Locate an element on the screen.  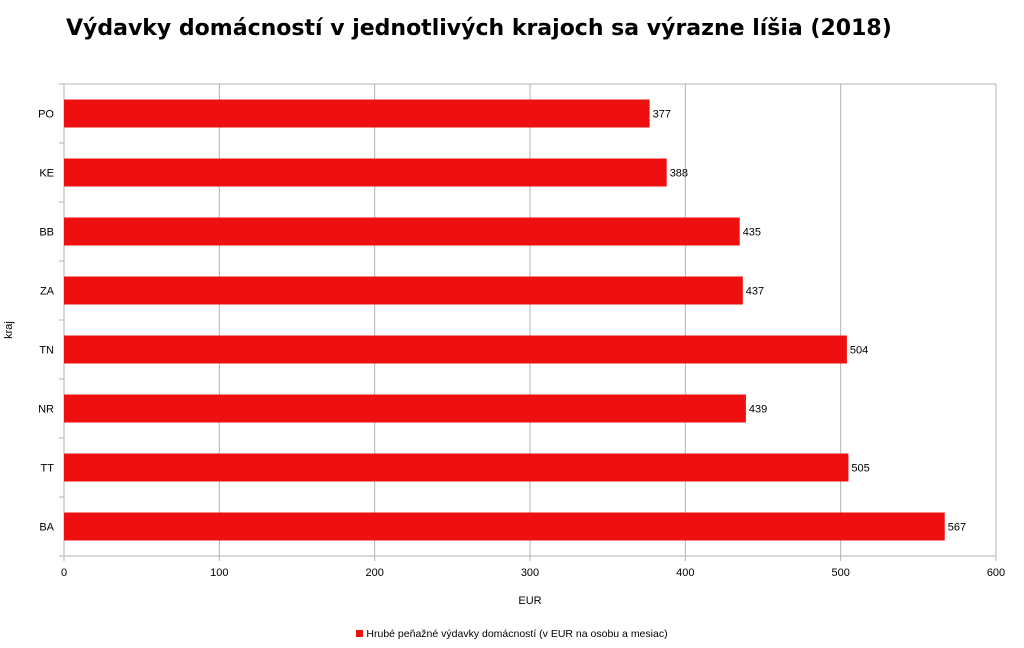
data-label: 439 is located at coordinates (758, 410).